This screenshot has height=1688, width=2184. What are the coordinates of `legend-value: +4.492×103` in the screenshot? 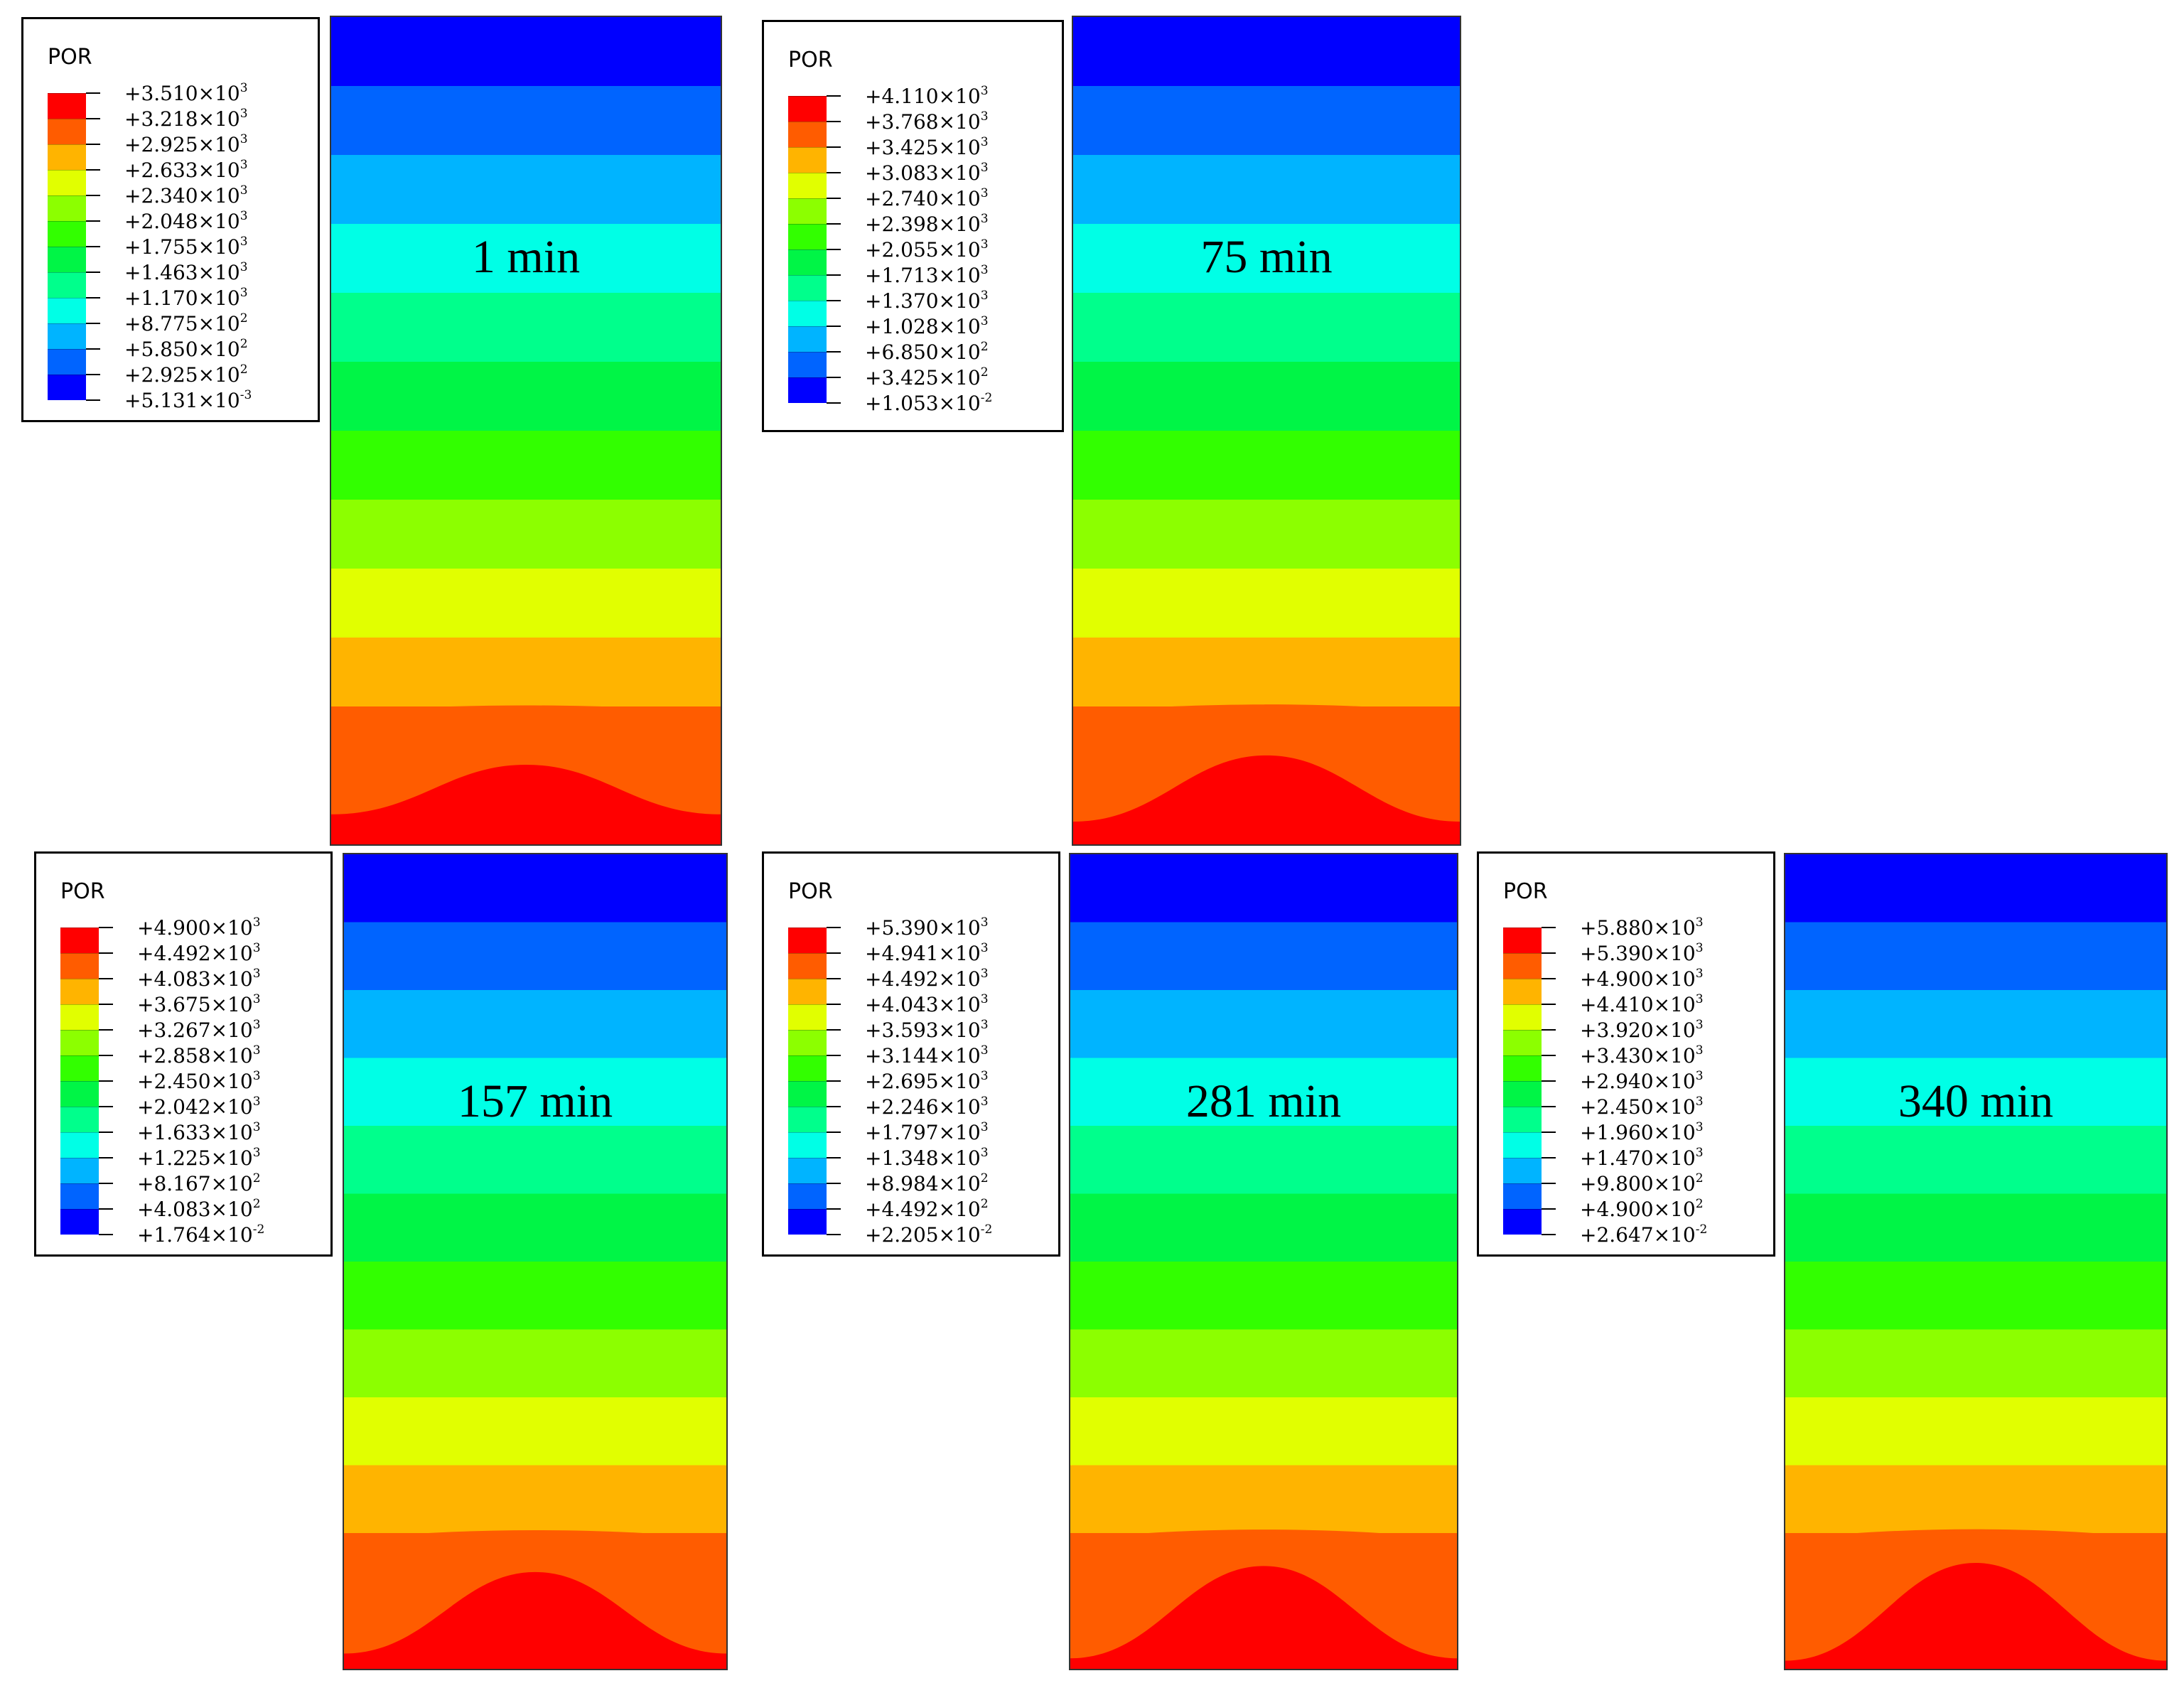 It's located at (199, 953).